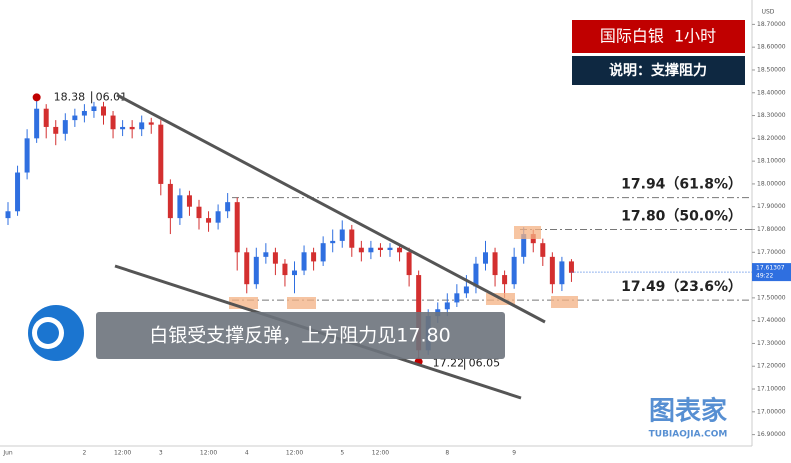 This screenshot has height=463, width=791. What do you see at coordinates (764, 276) in the screenshot?
I see `countdown: 49:22` at bounding box center [764, 276].